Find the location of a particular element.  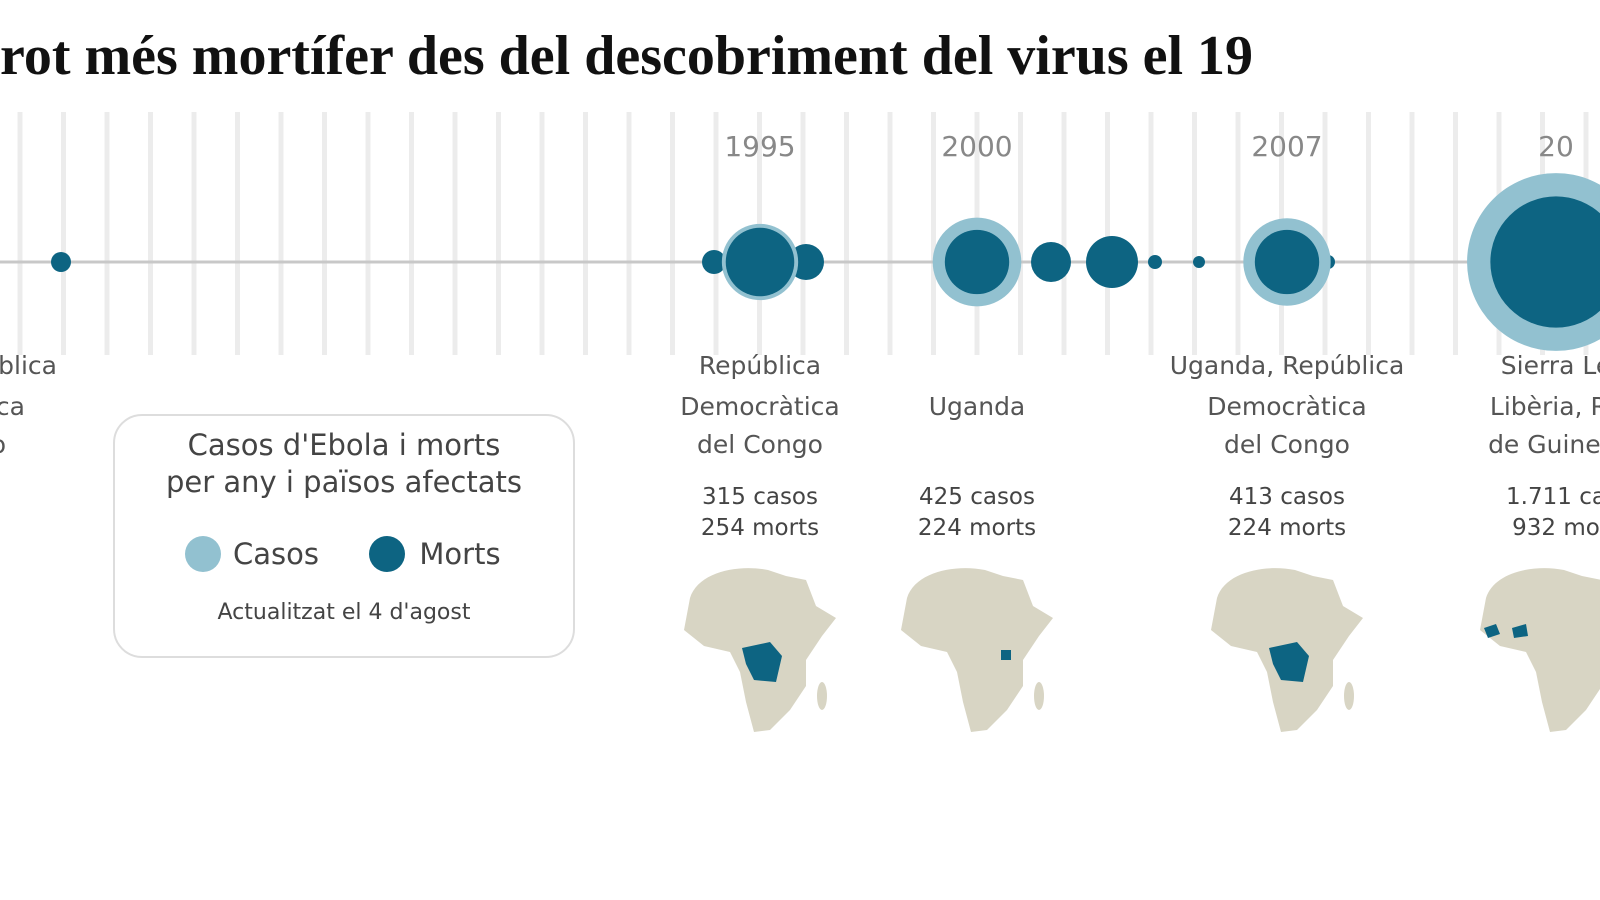

legend-label: Morts is located at coordinates (459, 554).